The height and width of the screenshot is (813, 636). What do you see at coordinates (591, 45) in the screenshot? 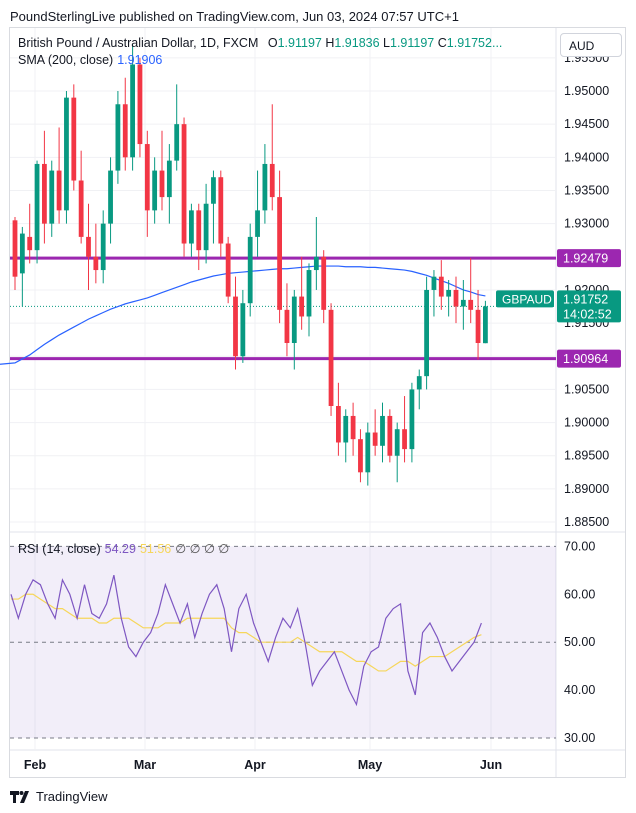
I see `currency-button: AUD` at bounding box center [591, 45].